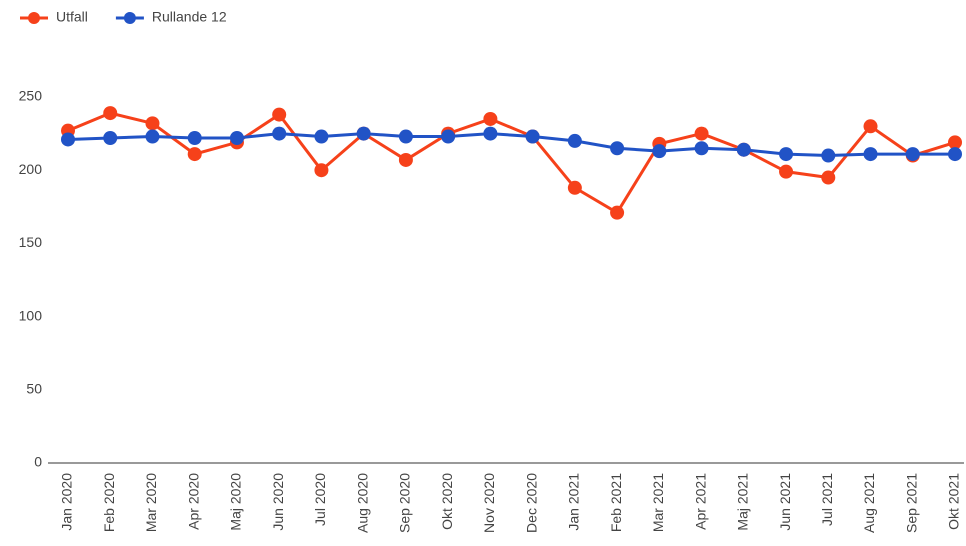 Image resolution: width=966 pixels, height=546 pixels. I want to click on x-tick-label: Okt 2021, so click(954, 501).